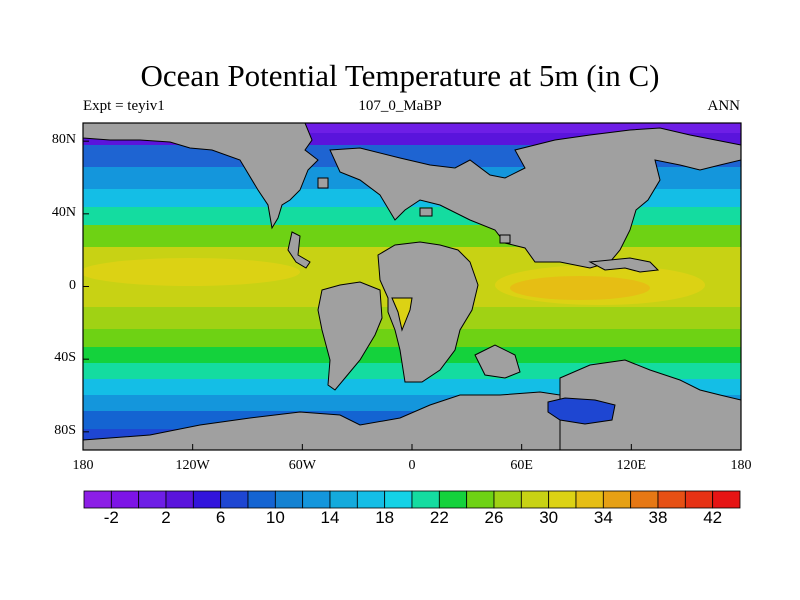 The height and width of the screenshot is (600, 800). What do you see at coordinates (439, 517) in the screenshot?
I see `colorbar-label: 22` at bounding box center [439, 517].